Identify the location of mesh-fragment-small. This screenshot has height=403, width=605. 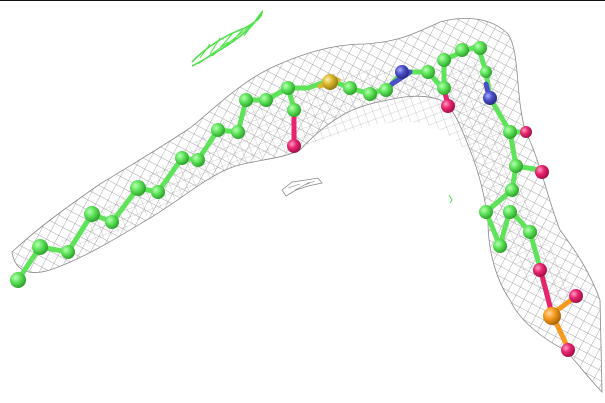
(302, 187).